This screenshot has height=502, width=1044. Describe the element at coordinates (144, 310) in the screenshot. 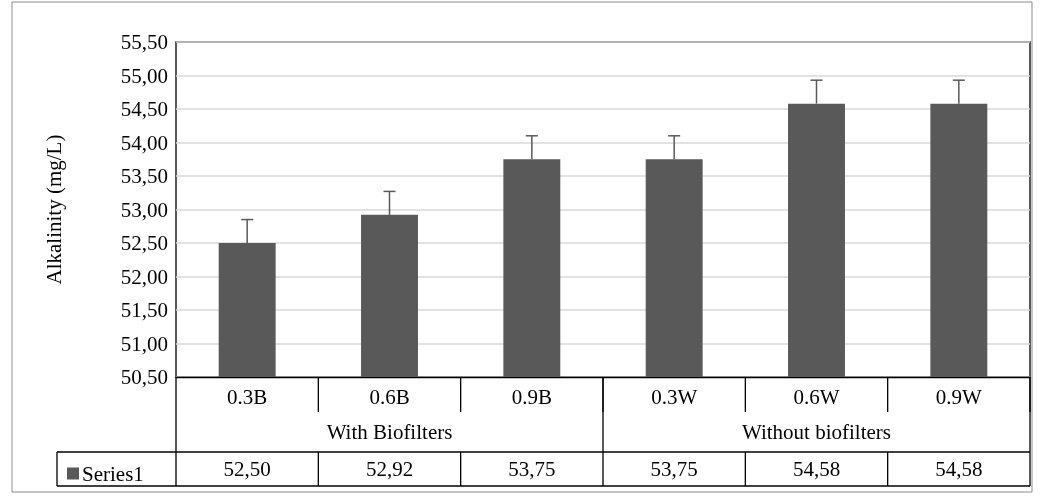

I see `y-tick-label: 51,50` at that location.